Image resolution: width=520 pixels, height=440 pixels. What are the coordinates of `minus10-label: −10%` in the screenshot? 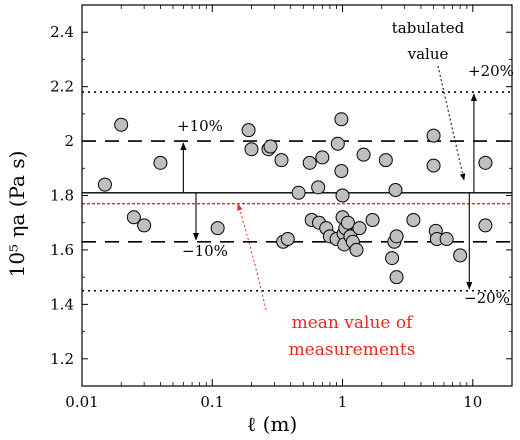 It's located at (205, 251).